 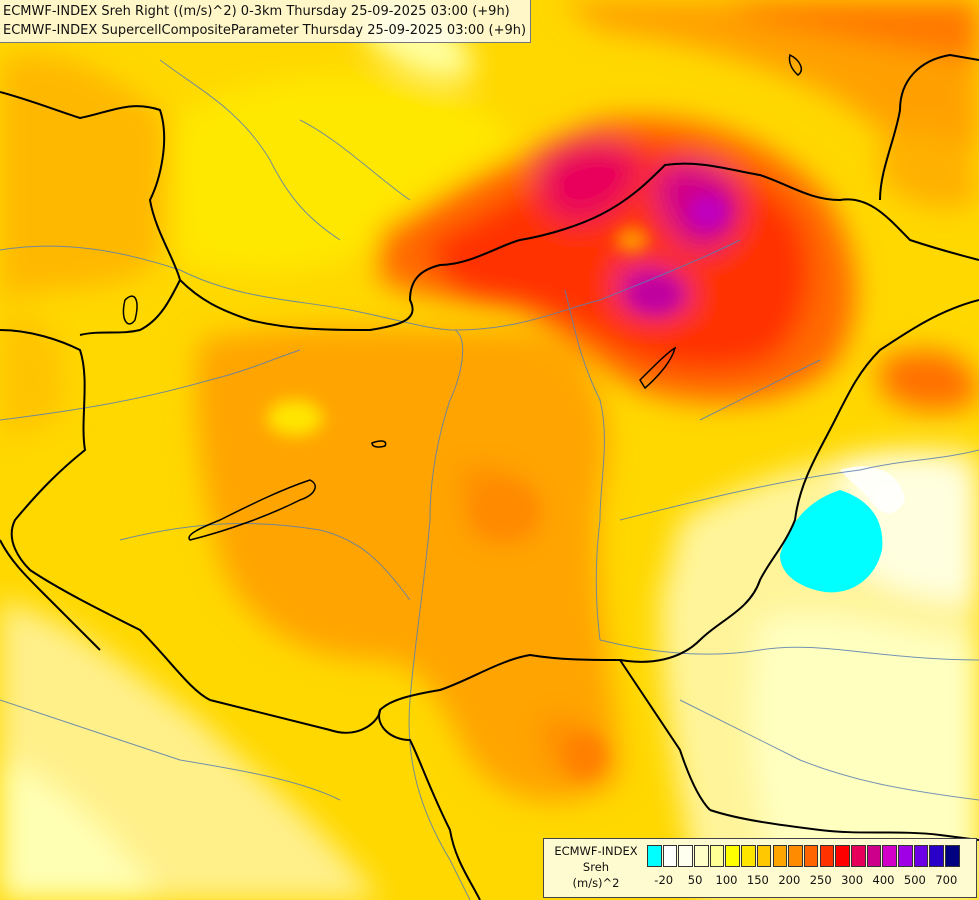 What do you see at coordinates (872, 490) in the screenshot?
I see `white-zone` at bounding box center [872, 490].